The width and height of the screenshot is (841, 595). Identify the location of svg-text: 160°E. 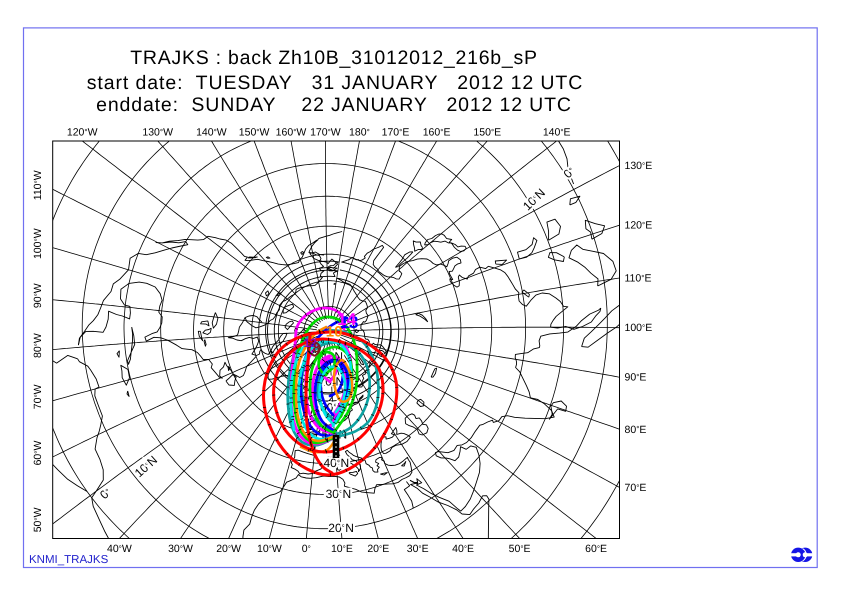
(437, 133).